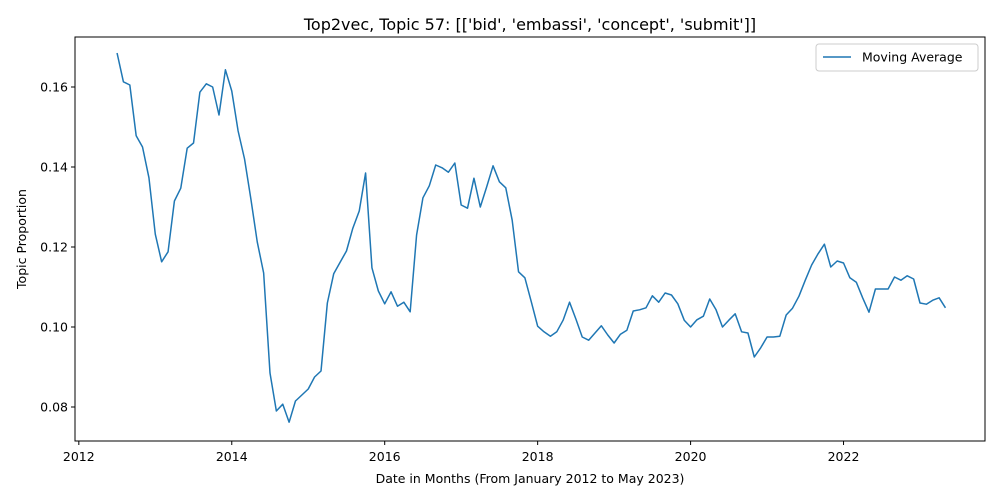 The image size is (1000, 500). What do you see at coordinates (54, 247) in the screenshot?
I see `y-tick-label: 0.12` at bounding box center [54, 247].